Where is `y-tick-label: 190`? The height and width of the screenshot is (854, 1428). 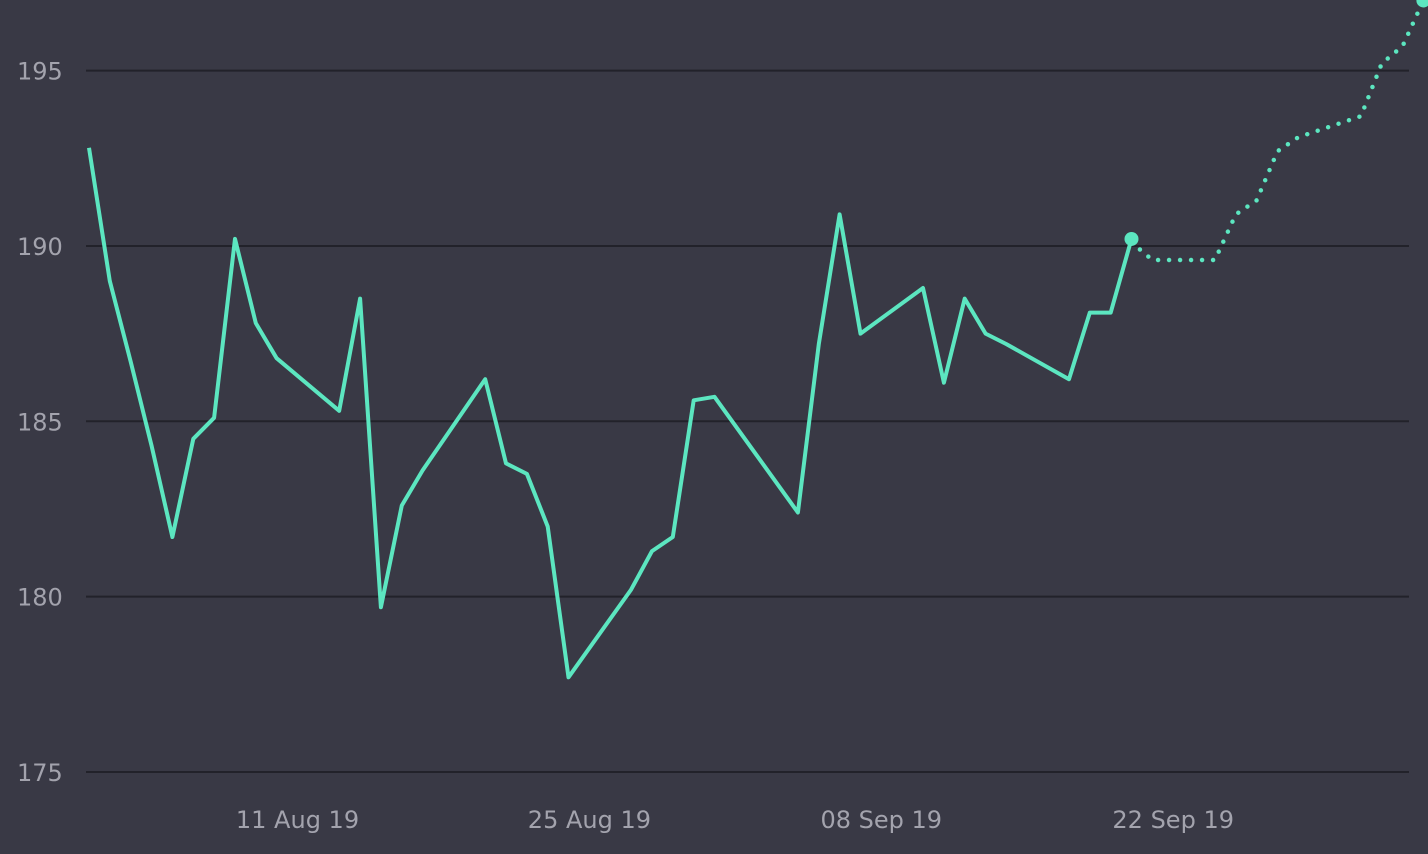 y-tick-label: 190 is located at coordinates (40, 247).